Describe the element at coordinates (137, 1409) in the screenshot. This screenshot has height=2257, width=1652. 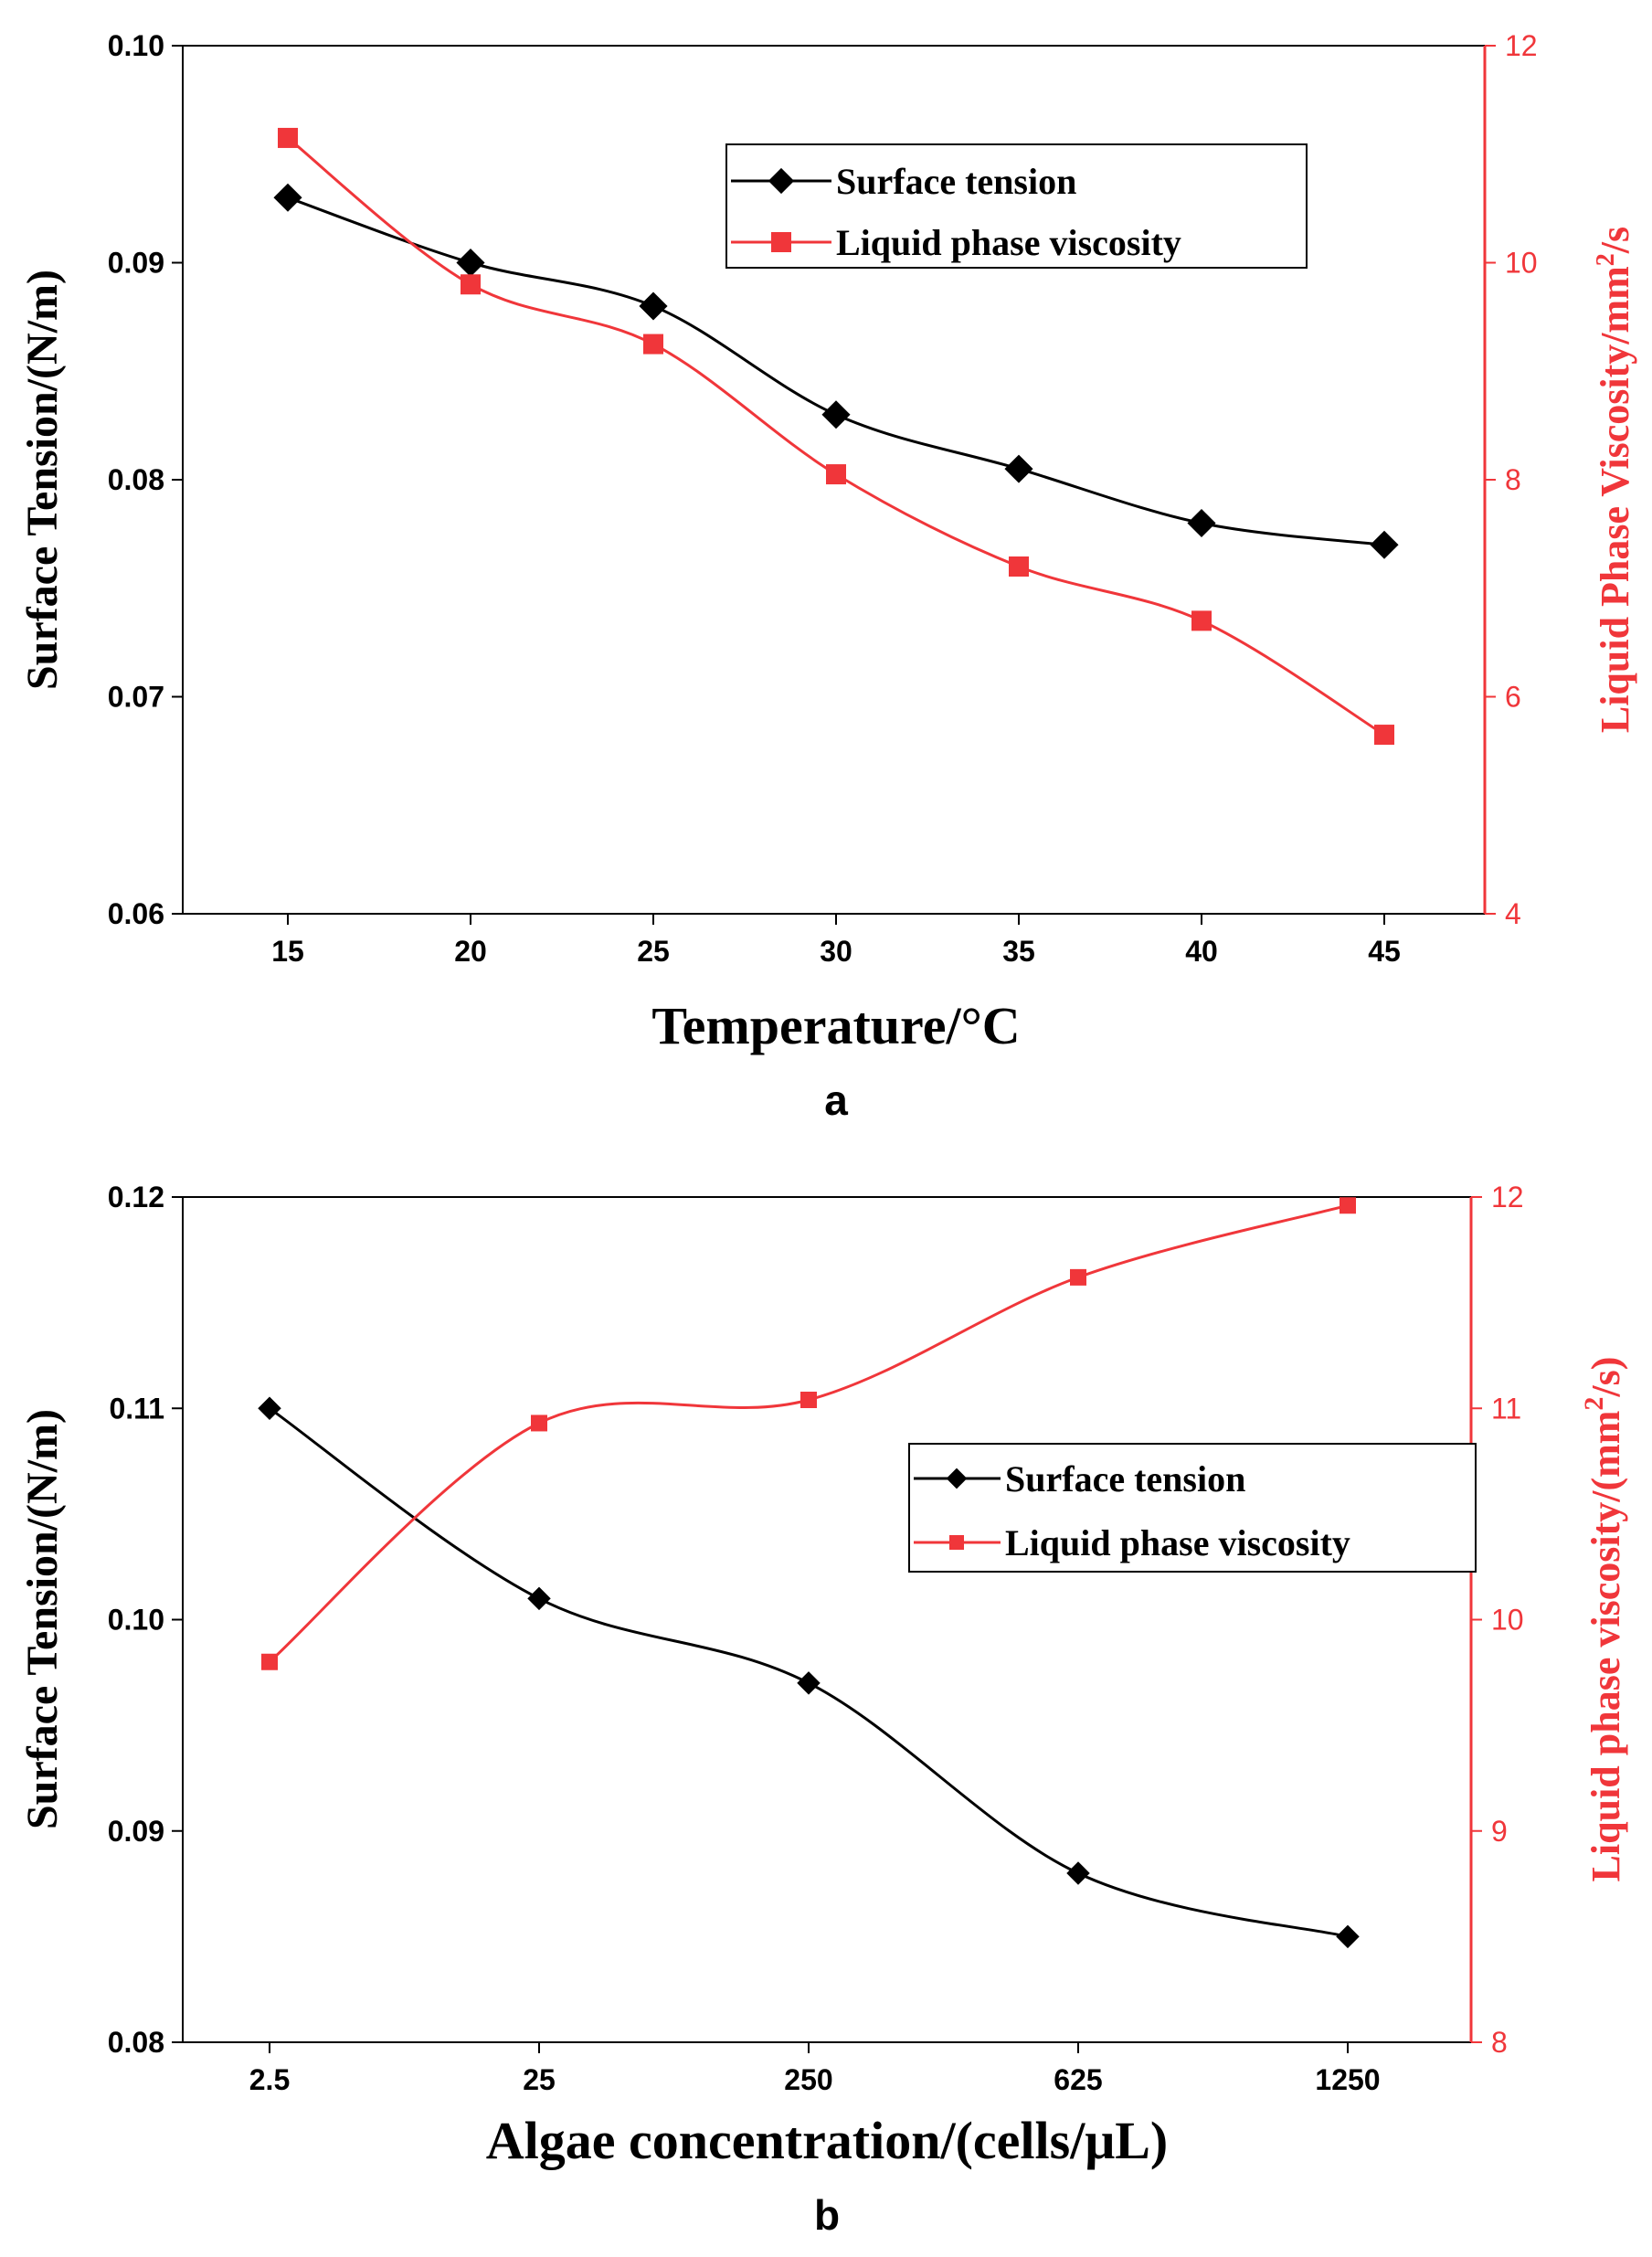
I see `left-y-tick-label: 0.11` at that location.